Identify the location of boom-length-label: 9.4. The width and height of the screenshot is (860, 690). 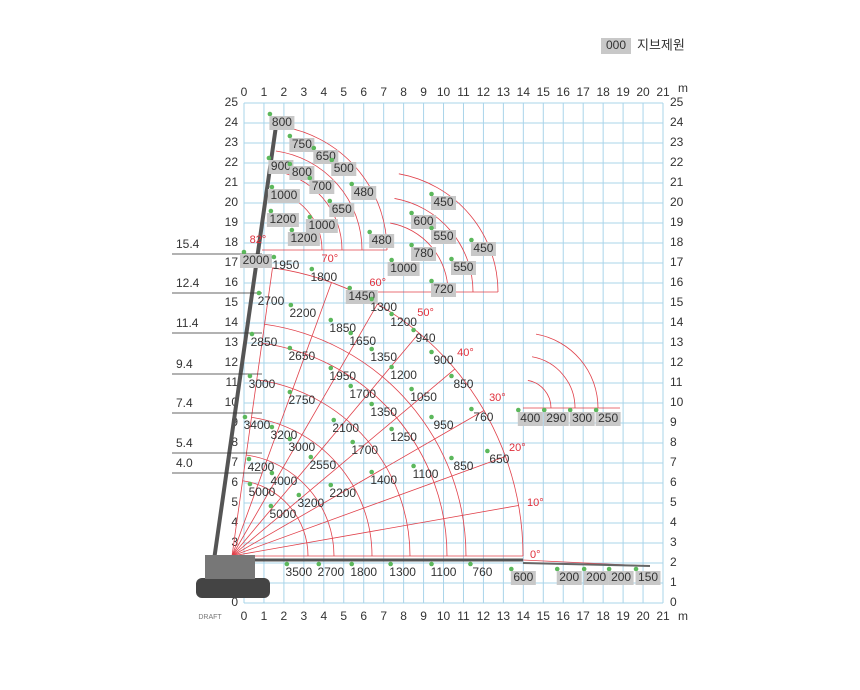
(184, 364).